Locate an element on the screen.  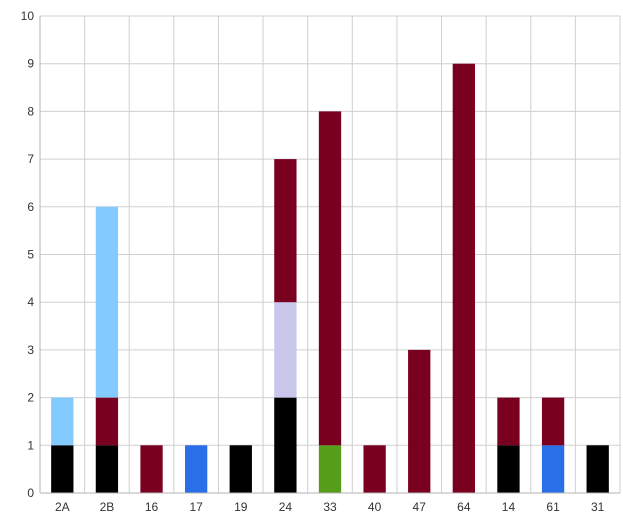
x-tick-label: 16 is located at coordinates (152, 507).